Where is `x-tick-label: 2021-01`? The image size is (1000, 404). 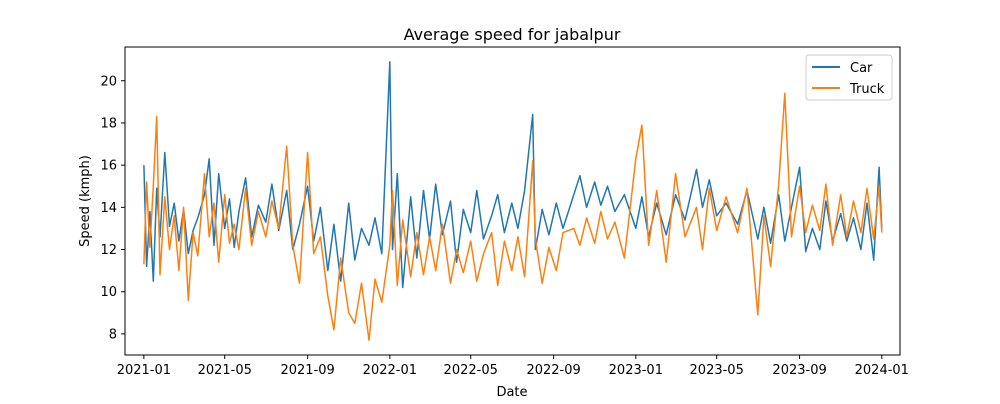
x-tick-label: 2021-01 is located at coordinates (144, 370).